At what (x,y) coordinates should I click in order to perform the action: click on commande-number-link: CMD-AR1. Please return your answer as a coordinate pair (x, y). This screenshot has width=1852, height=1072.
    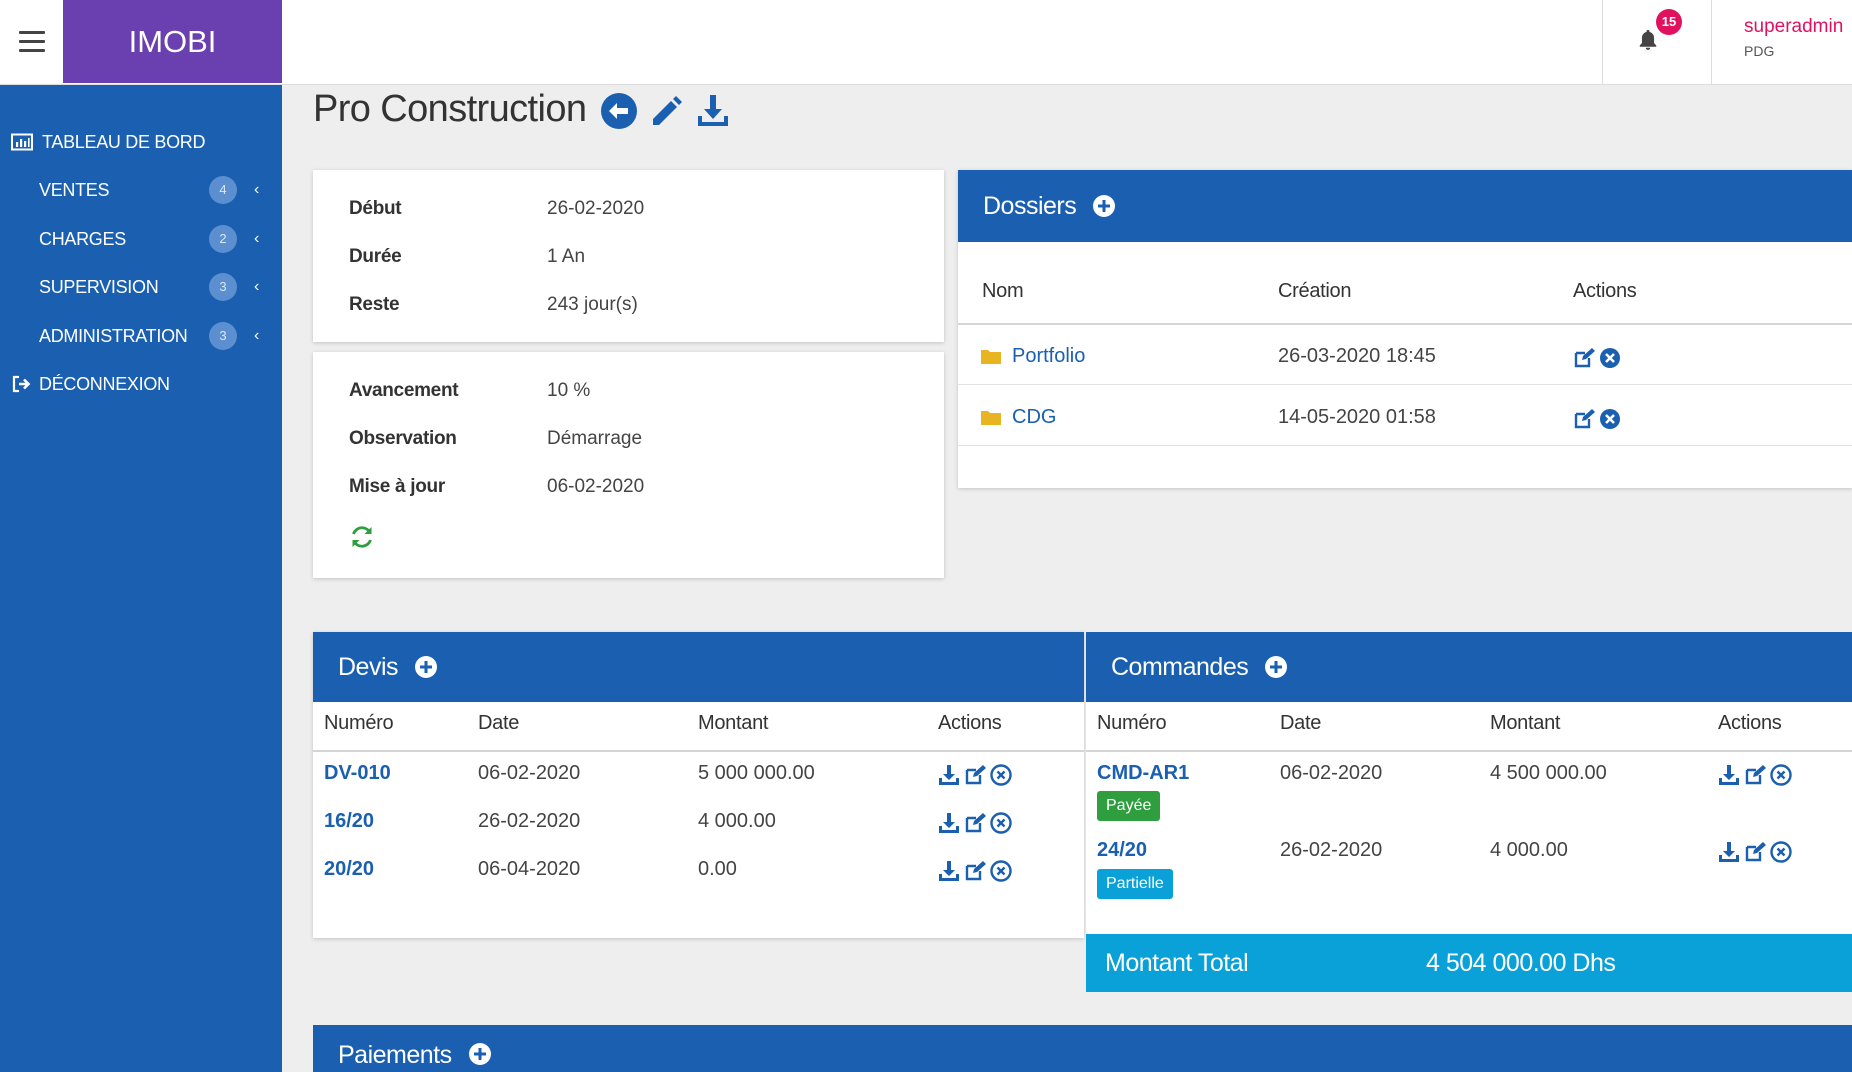
    Looking at the image, I should click on (1143, 773).